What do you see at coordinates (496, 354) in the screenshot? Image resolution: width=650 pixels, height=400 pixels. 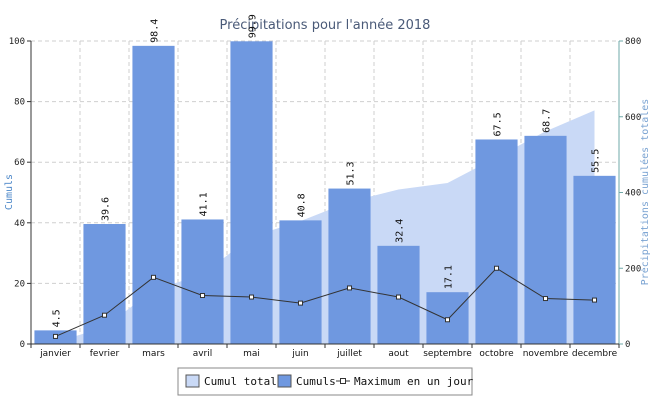 I see `x-tick-label: octobre` at bounding box center [496, 354].